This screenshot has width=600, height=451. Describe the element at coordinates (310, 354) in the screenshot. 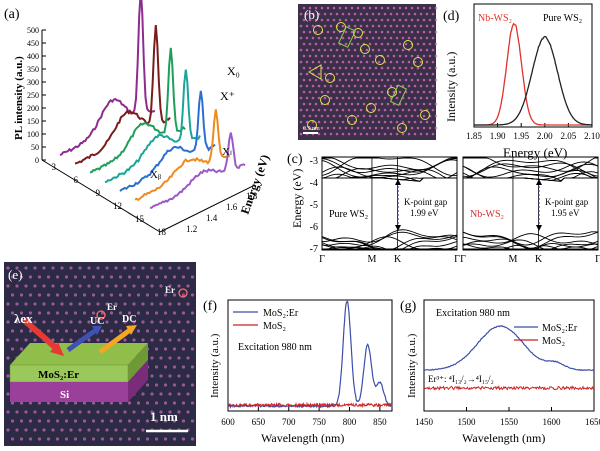

I see `f-series-mos2-er` at that location.